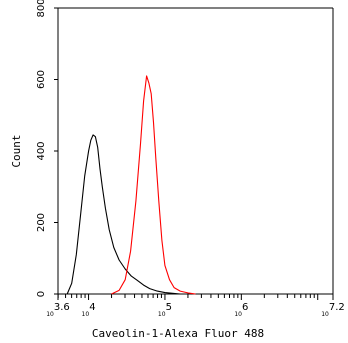 The width and height of the screenshot is (348, 343). I want to click on x-tick-label: 107.2, so click(333, 310).